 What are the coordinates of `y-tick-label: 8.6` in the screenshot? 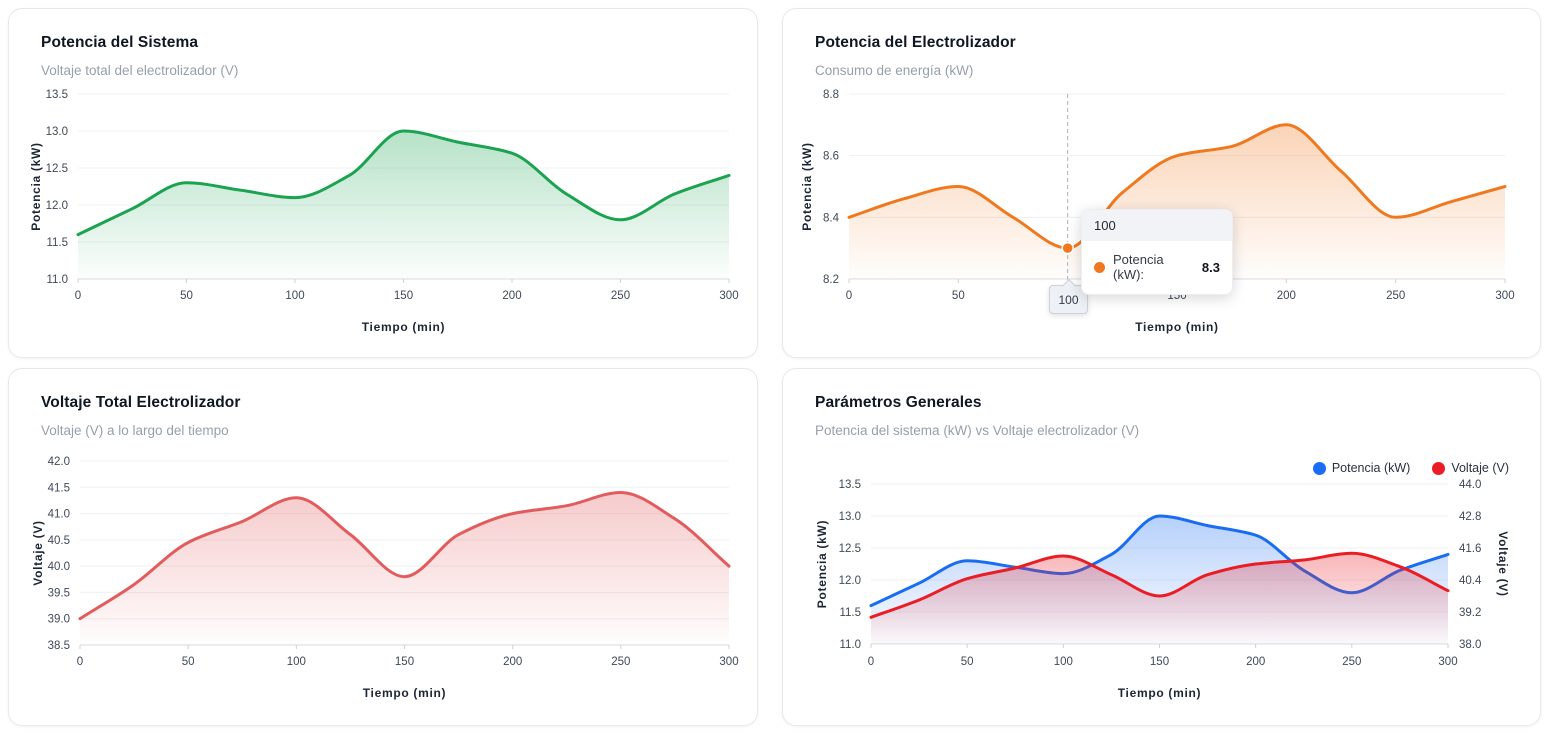 It's located at (831, 157).